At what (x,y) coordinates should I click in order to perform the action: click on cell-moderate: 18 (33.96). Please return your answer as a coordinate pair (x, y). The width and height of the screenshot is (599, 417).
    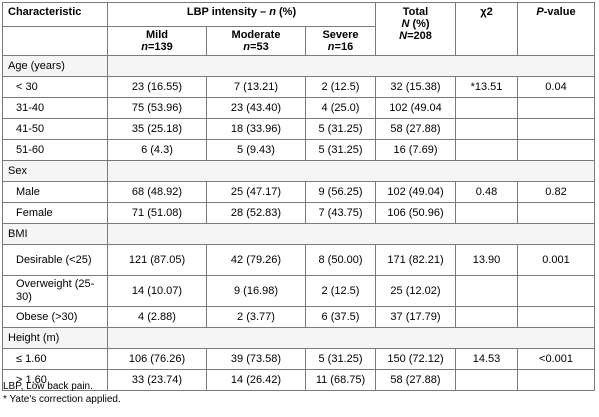
    Looking at the image, I should click on (256, 129).